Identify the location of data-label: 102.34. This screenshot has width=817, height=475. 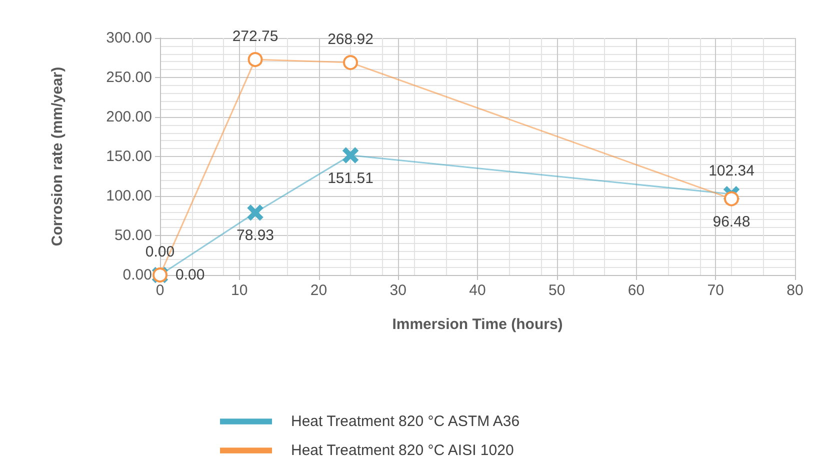
(731, 171).